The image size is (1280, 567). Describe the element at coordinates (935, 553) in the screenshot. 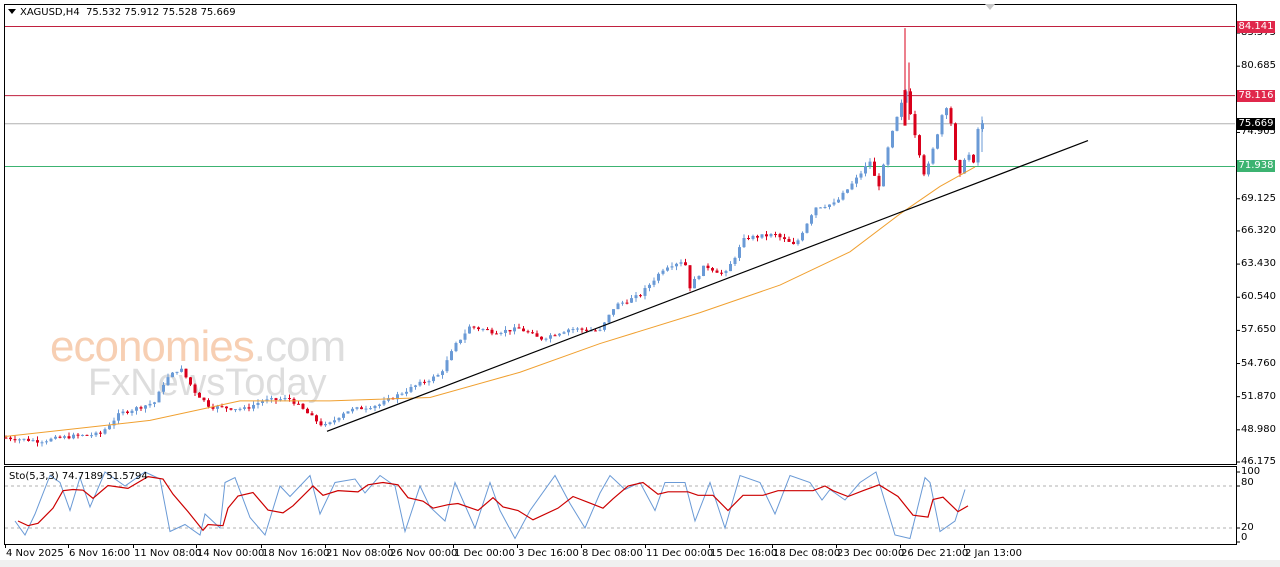

I see `time-axis-label: 26 Dec 21:00` at that location.